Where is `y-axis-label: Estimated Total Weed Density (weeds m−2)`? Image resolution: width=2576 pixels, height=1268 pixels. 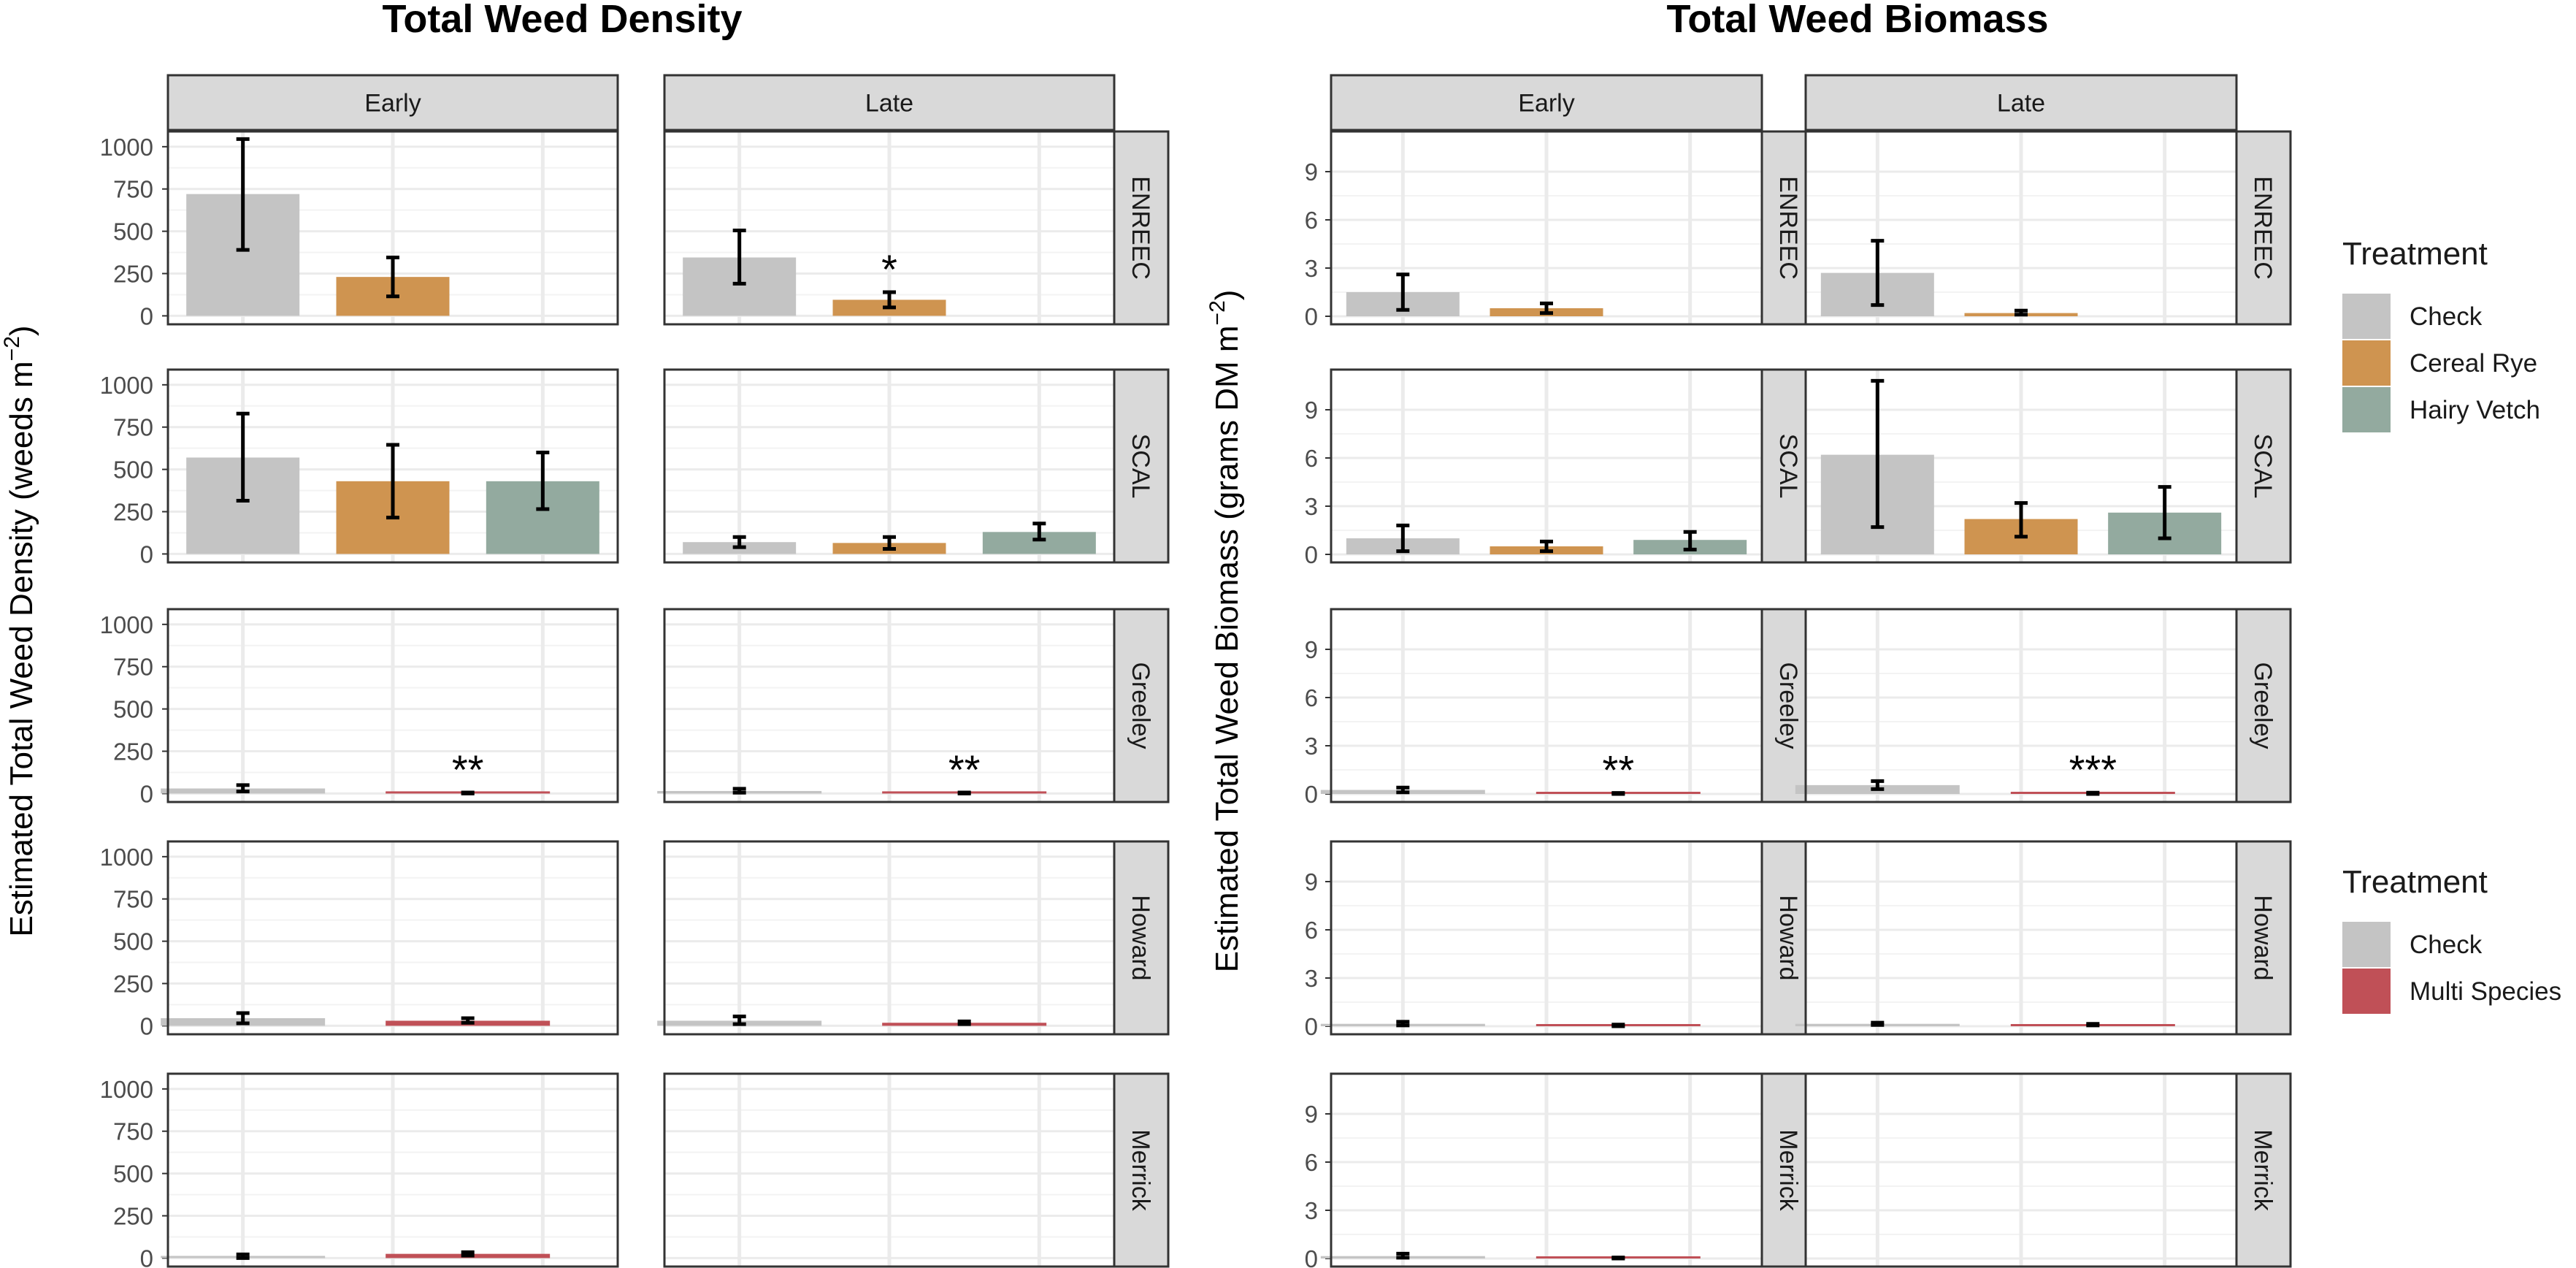 y-axis-label: Estimated Total Weed Density (weeds m−2) is located at coordinates (19, 630).